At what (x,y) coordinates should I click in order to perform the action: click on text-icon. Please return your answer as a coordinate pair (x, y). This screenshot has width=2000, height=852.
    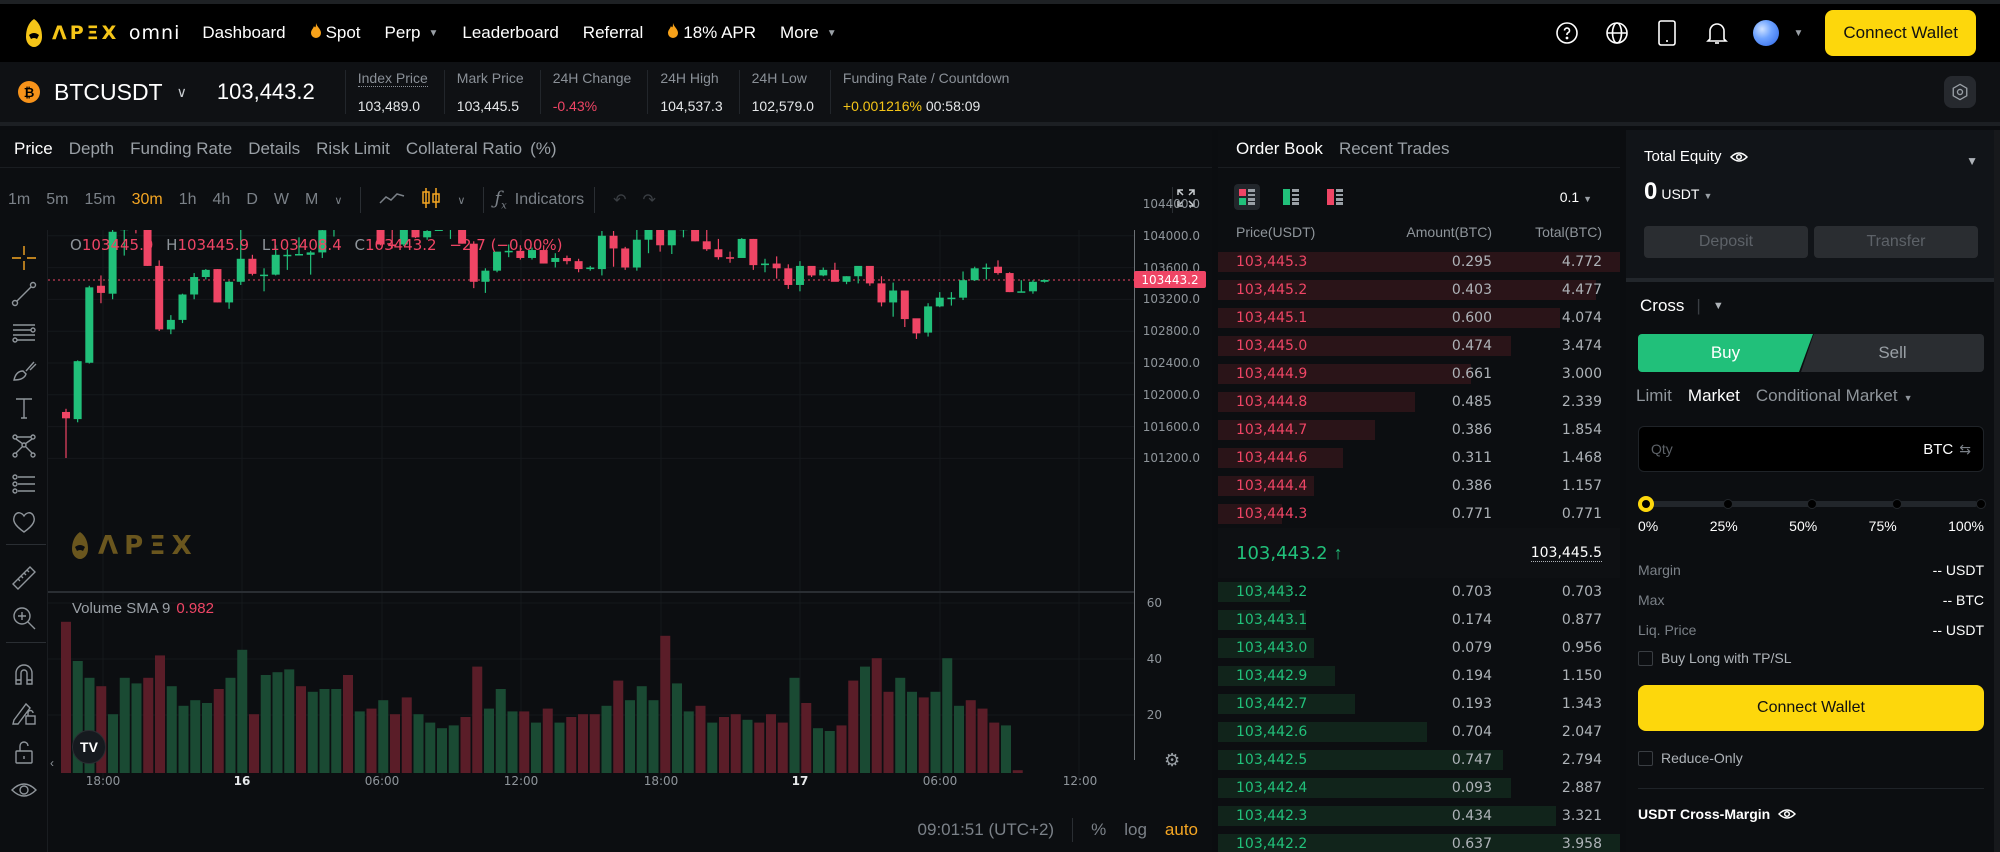
    Looking at the image, I should click on (24, 408).